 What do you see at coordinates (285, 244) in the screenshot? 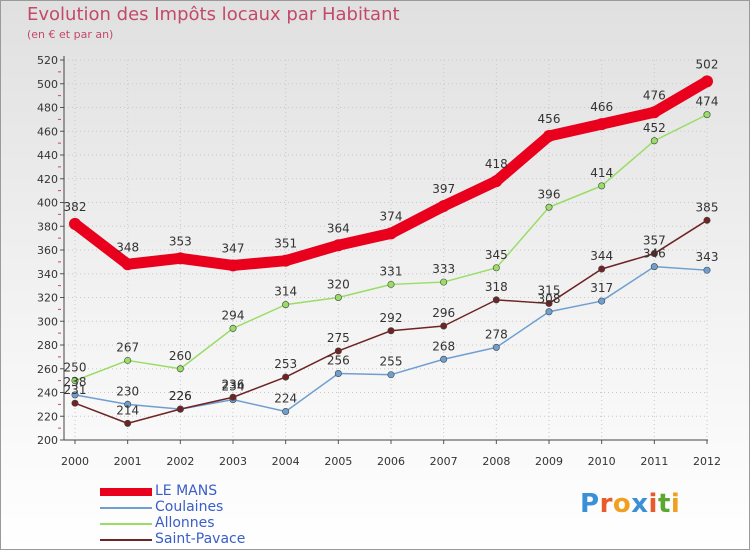
I see `data-label-le-mans: 351` at bounding box center [285, 244].